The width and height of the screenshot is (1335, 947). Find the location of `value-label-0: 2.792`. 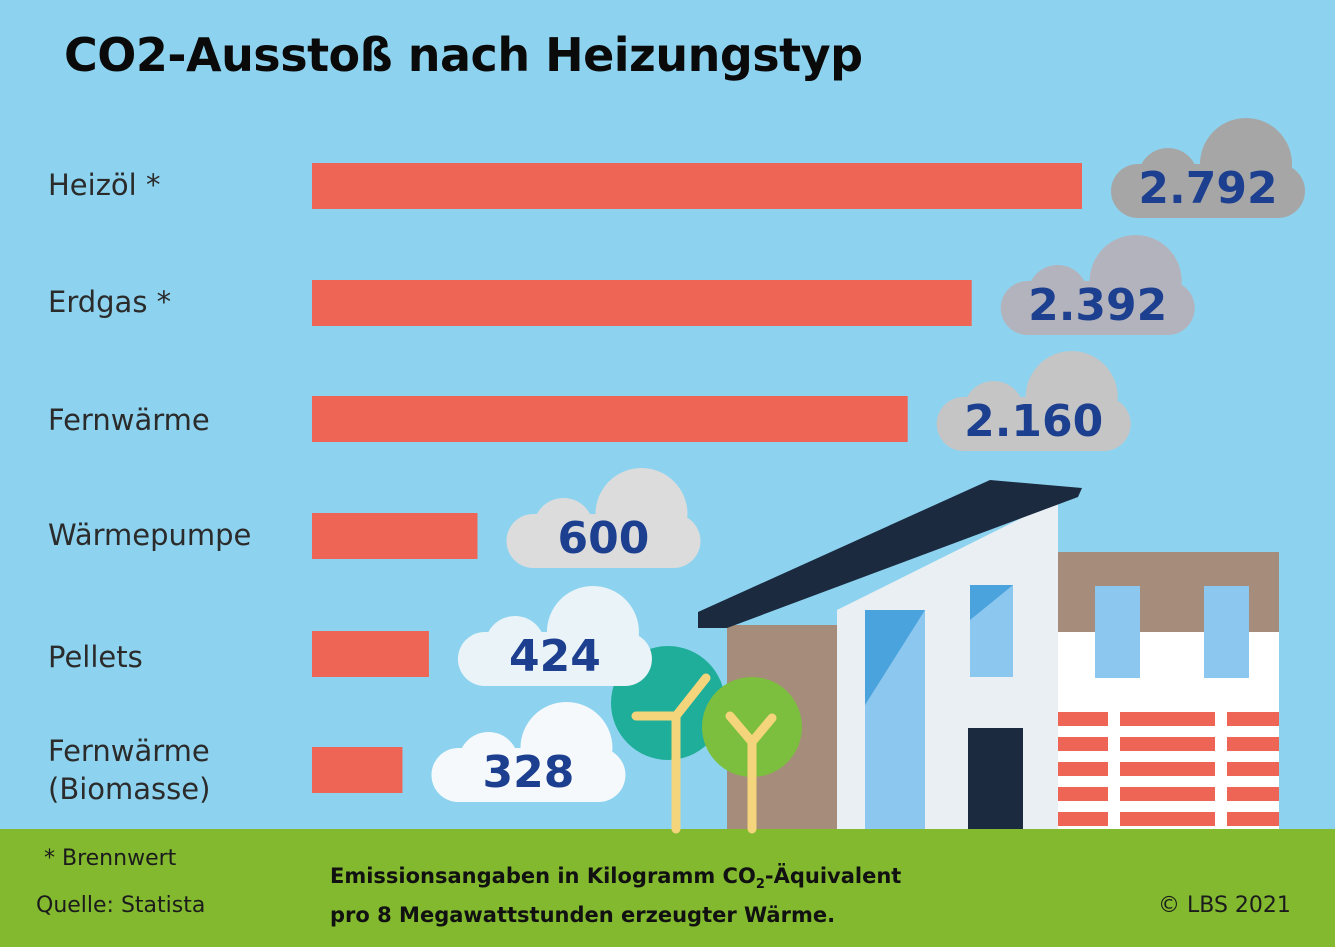

value-label-0: 2.792 is located at coordinates (1207, 188).